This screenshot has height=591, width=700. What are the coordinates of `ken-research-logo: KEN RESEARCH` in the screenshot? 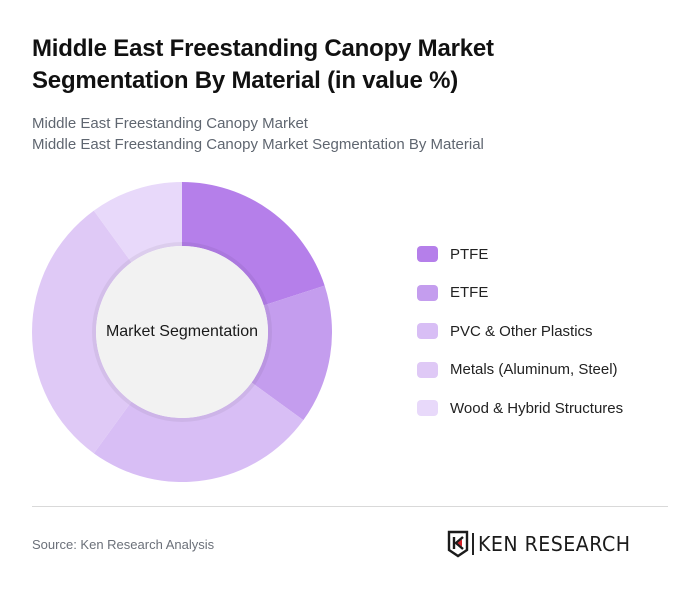 It's located at (542, 544).